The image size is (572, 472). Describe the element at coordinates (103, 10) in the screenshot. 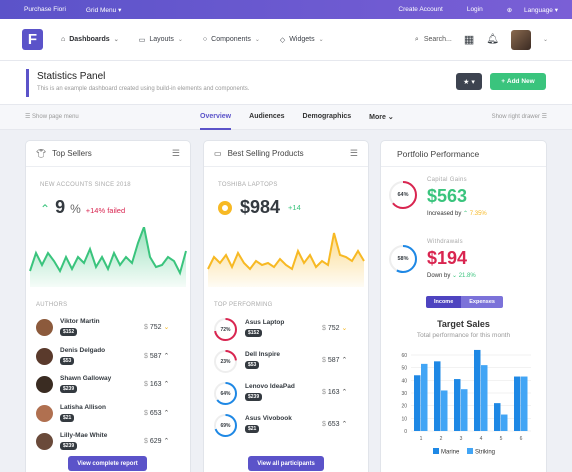

I see `grid-menu-link: Grid Menu ▾` at that location.